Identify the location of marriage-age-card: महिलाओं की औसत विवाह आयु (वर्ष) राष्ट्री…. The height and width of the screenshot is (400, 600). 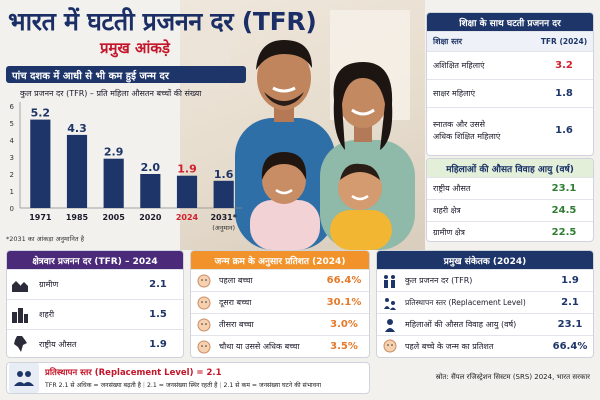
(510, 200).